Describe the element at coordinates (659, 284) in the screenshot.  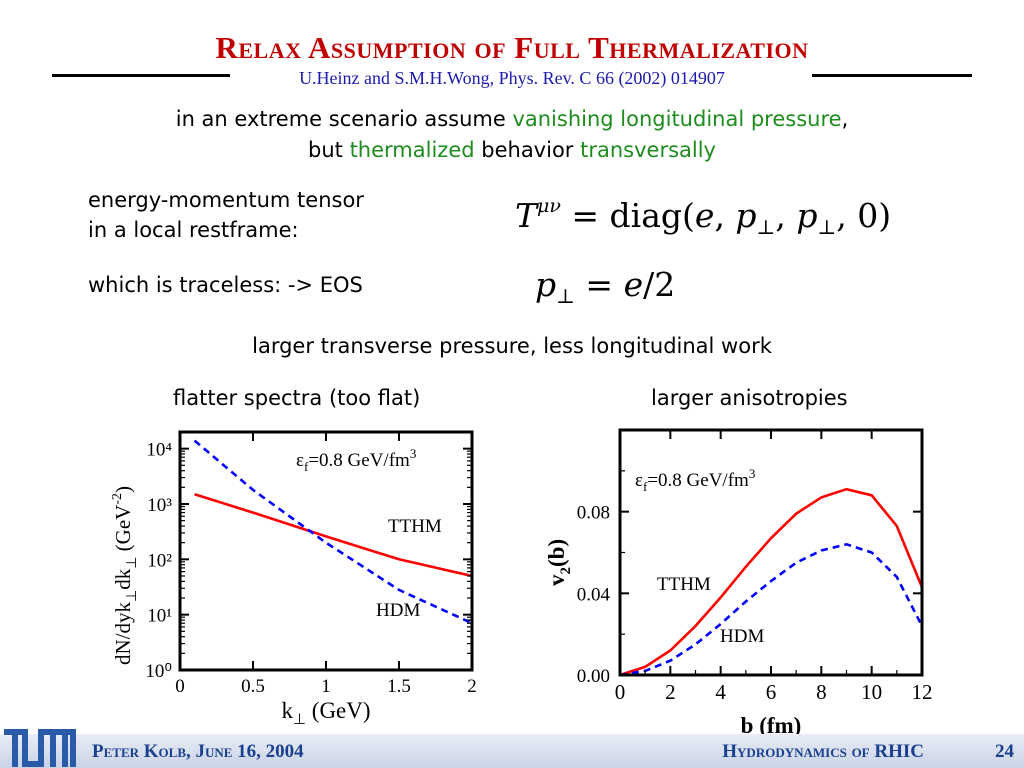
I see `eq2-tail: /2` at that location.